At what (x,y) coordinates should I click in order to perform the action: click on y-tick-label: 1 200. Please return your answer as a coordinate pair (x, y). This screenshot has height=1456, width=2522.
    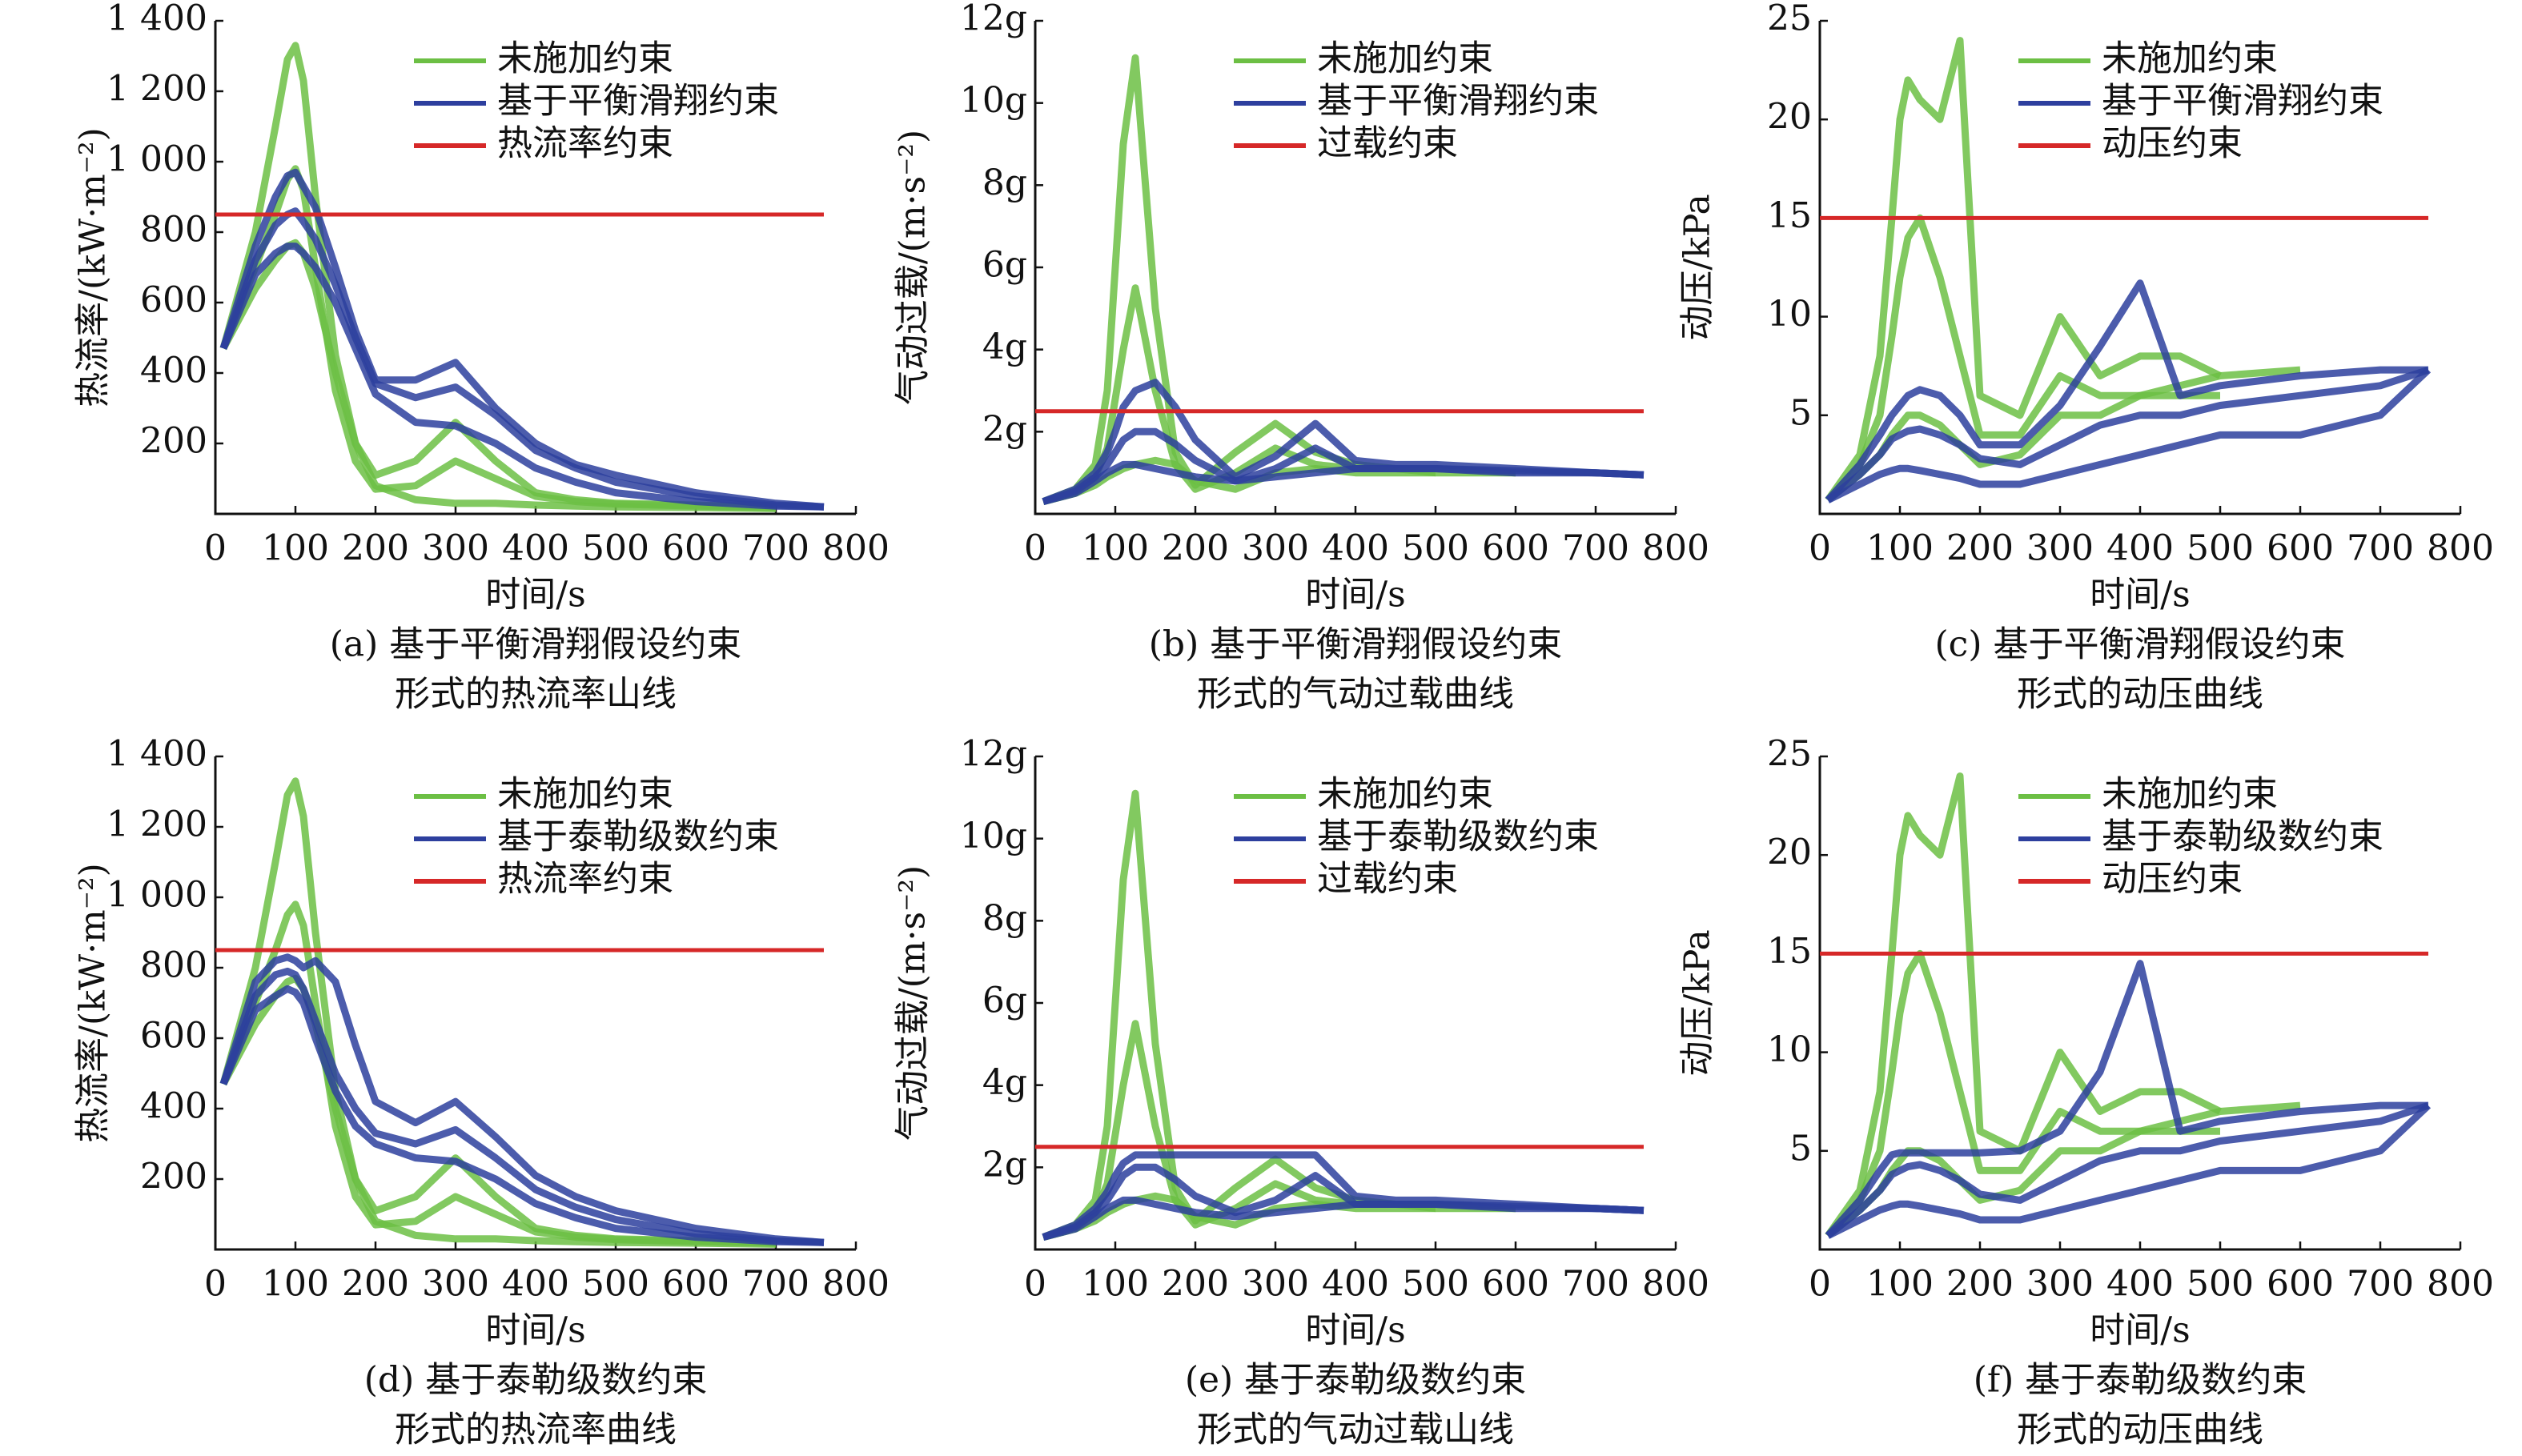
    Looking at the image, I should click on (156, 825).